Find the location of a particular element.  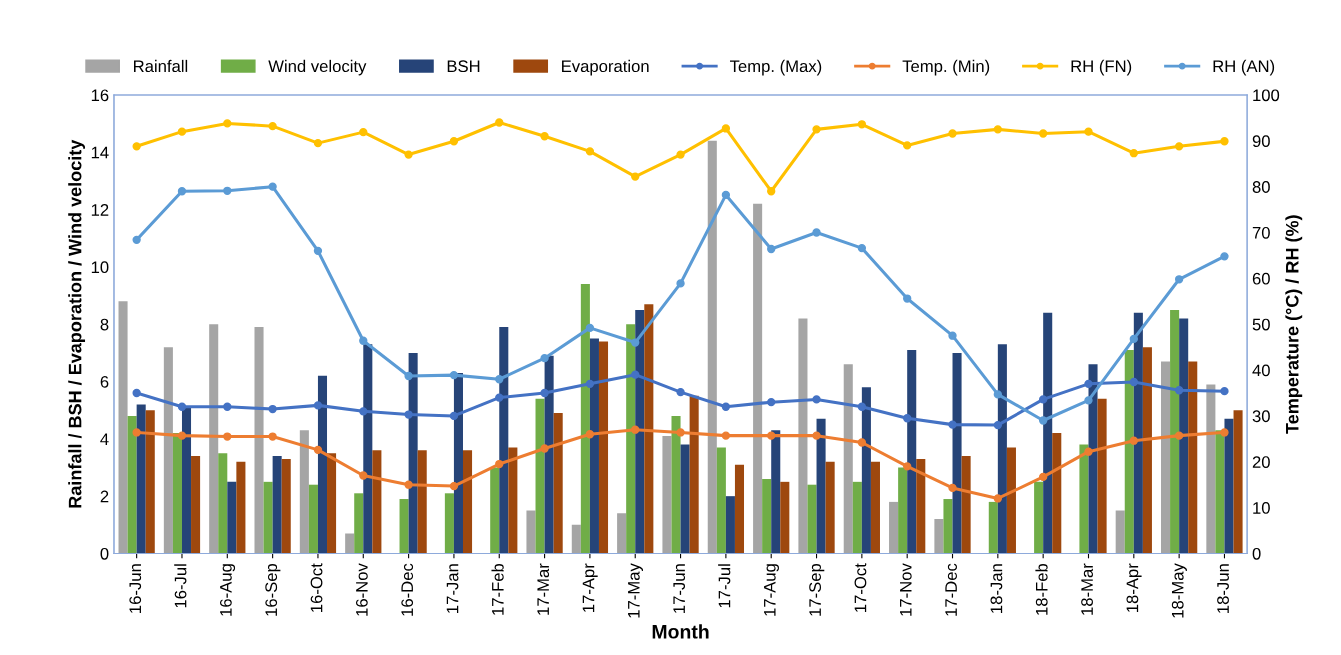

x-tick-label: 16-Nov is located at coordinates (361, 589).